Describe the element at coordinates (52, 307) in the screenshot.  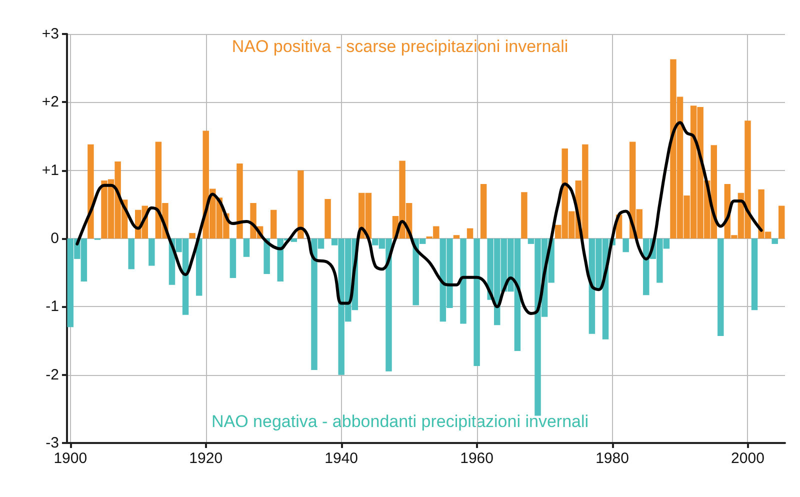
I see `y-tick-label: -1` at that location.